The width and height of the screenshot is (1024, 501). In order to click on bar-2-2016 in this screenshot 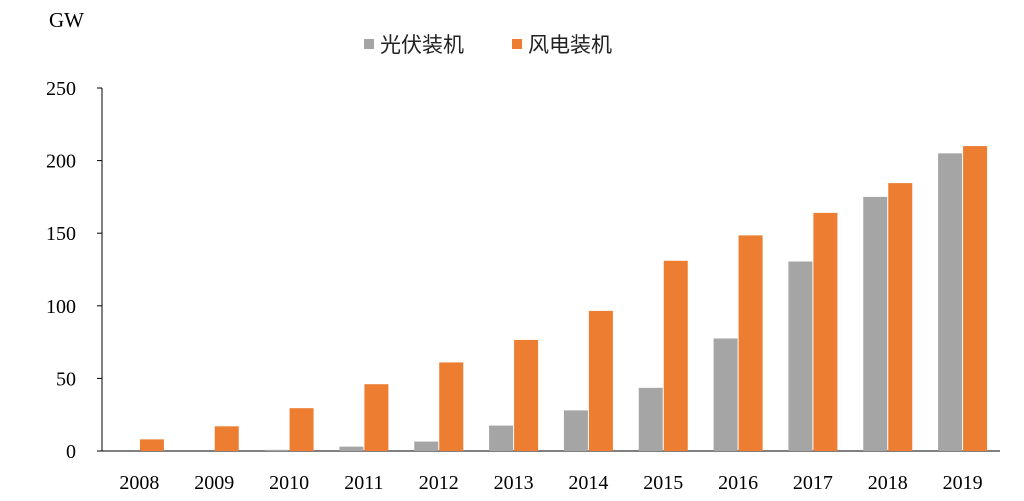, I will do `click(750, 343)`.